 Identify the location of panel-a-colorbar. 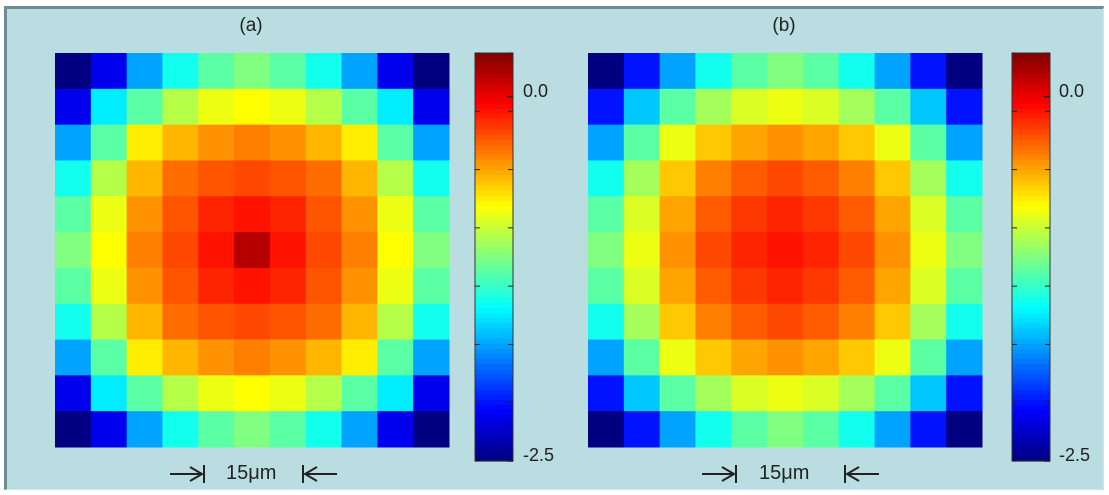
(494, 257).